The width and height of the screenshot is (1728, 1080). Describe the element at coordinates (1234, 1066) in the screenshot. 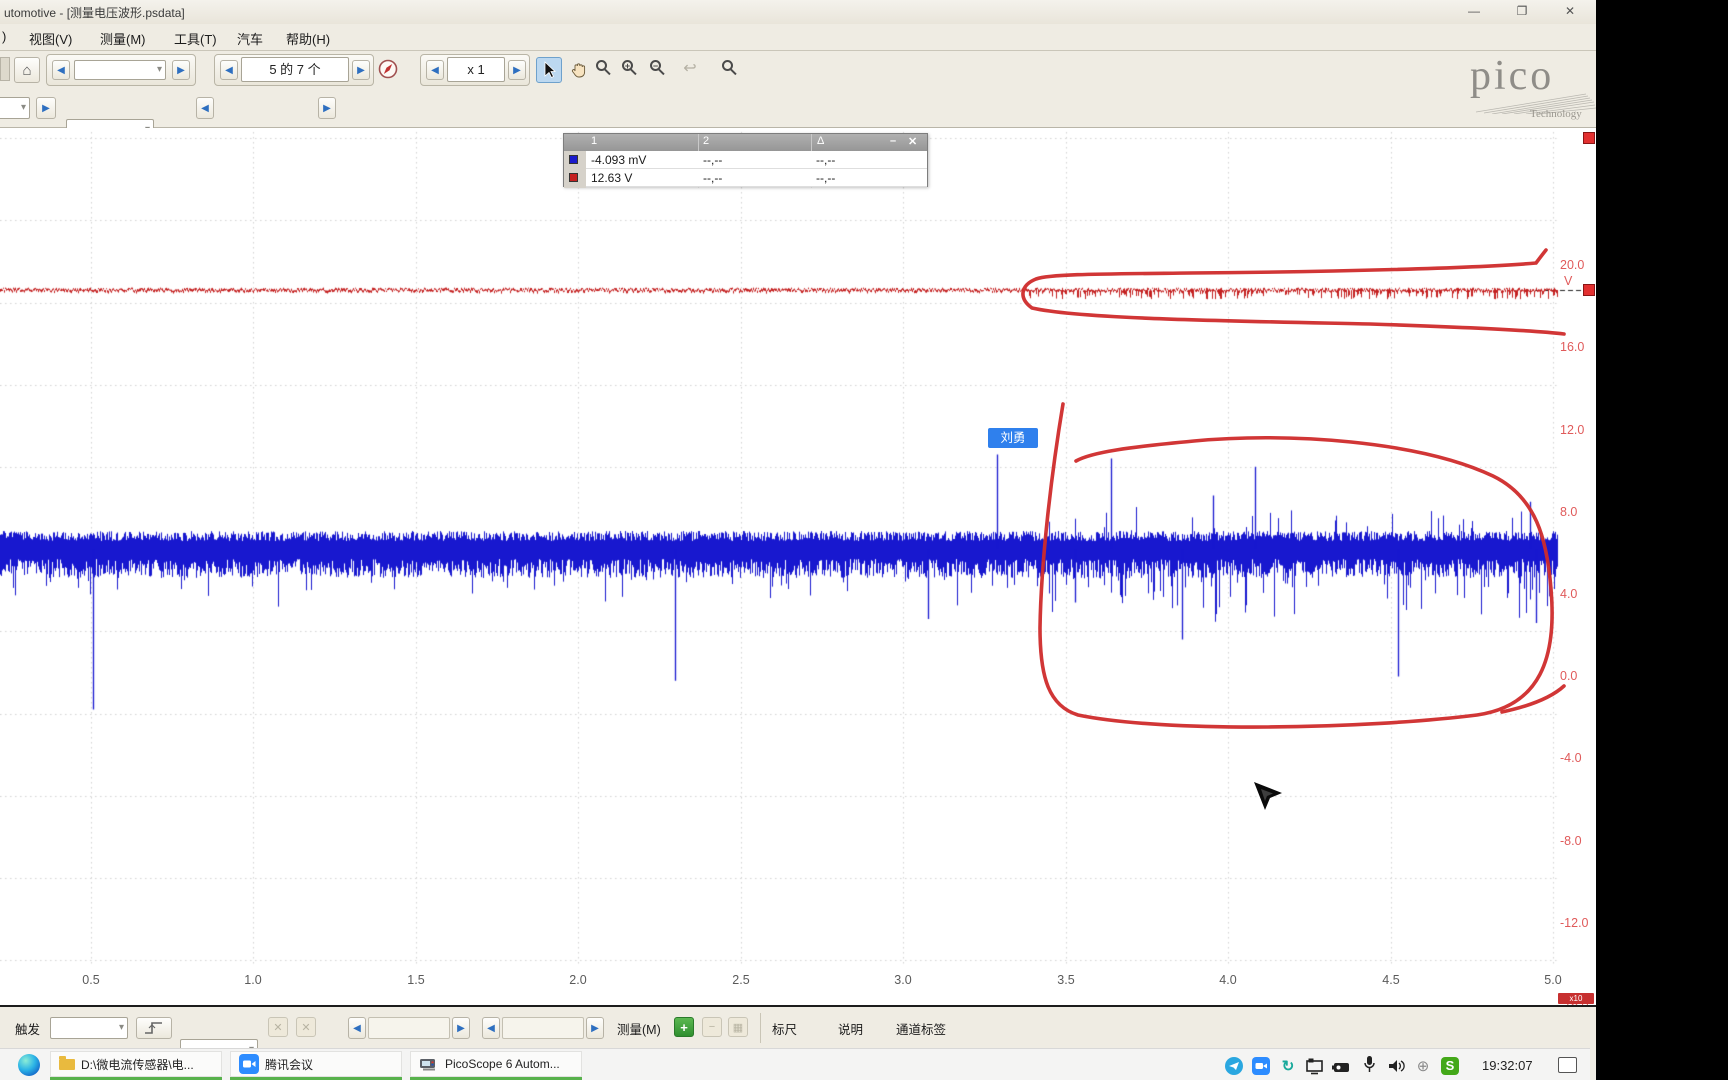

I see `tray-messenger-icon` at that location.